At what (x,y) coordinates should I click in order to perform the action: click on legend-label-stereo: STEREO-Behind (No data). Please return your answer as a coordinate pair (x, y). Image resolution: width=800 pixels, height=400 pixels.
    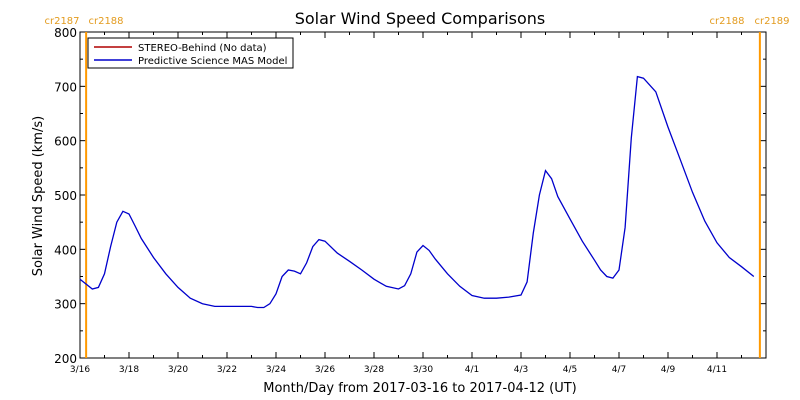
    Looking at the image, I should click on (202, 48).